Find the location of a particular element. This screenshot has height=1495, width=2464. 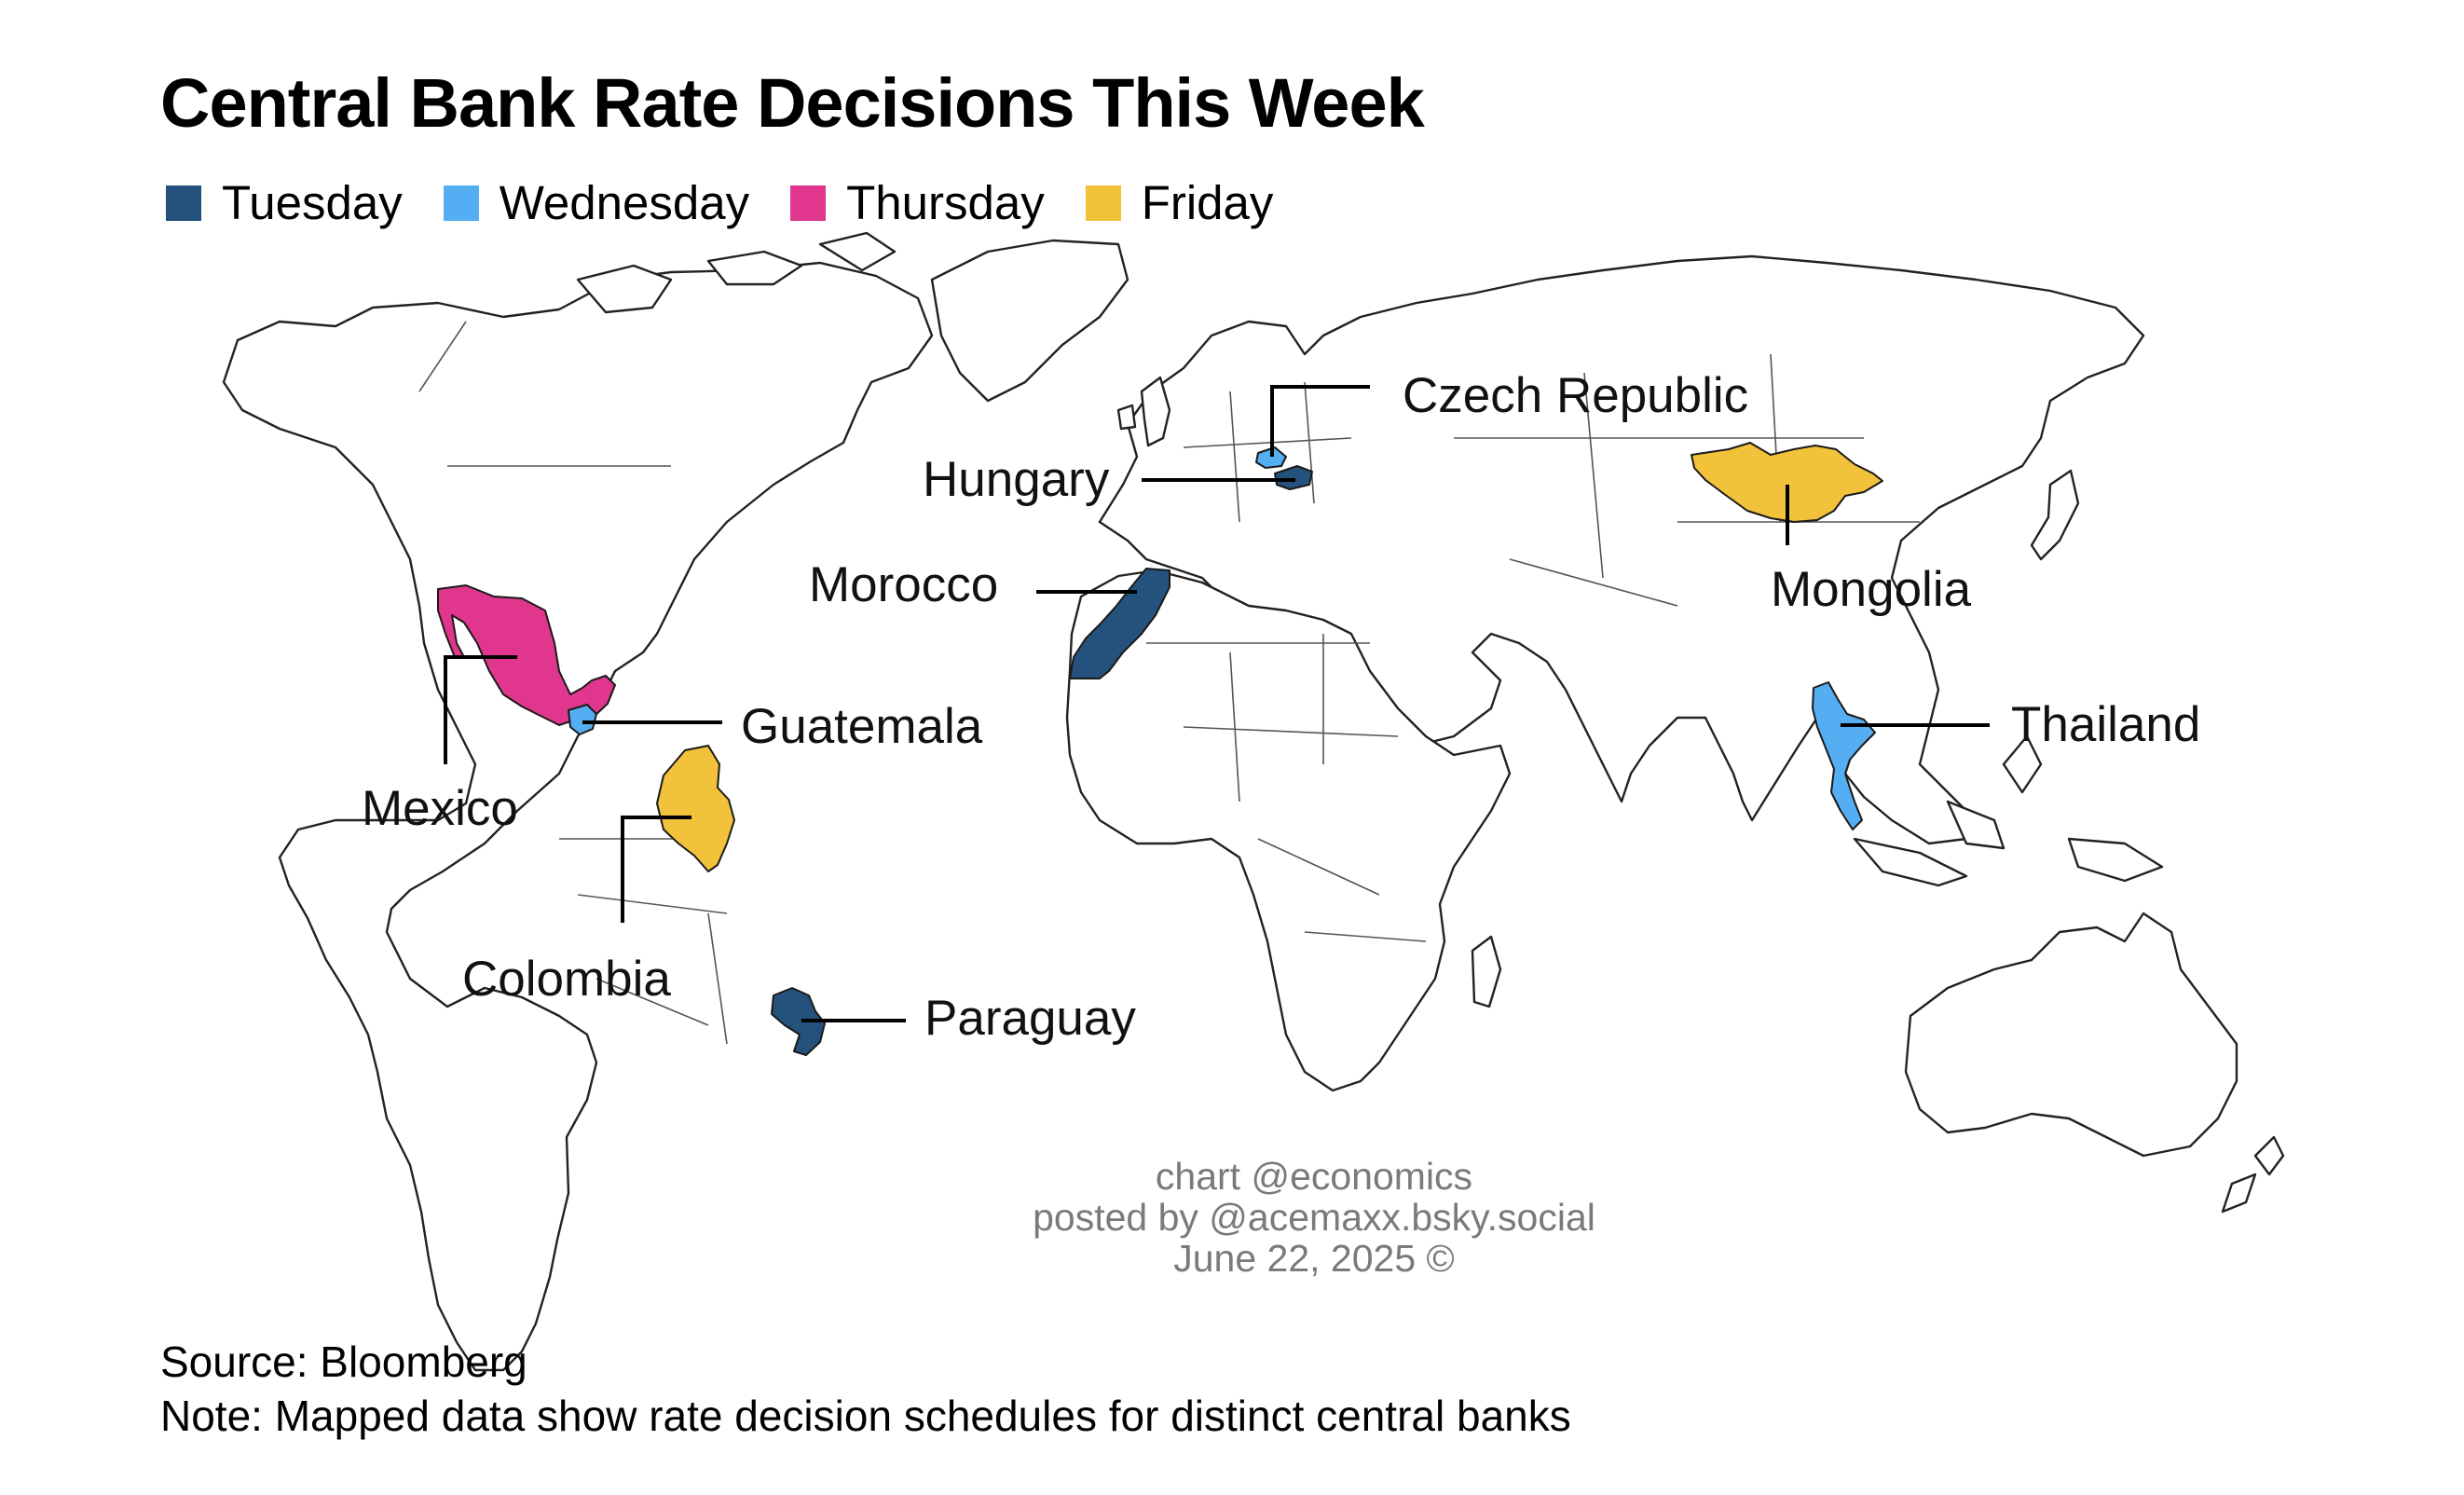

legend-label: Friday is located at coordinates (1207, 202).